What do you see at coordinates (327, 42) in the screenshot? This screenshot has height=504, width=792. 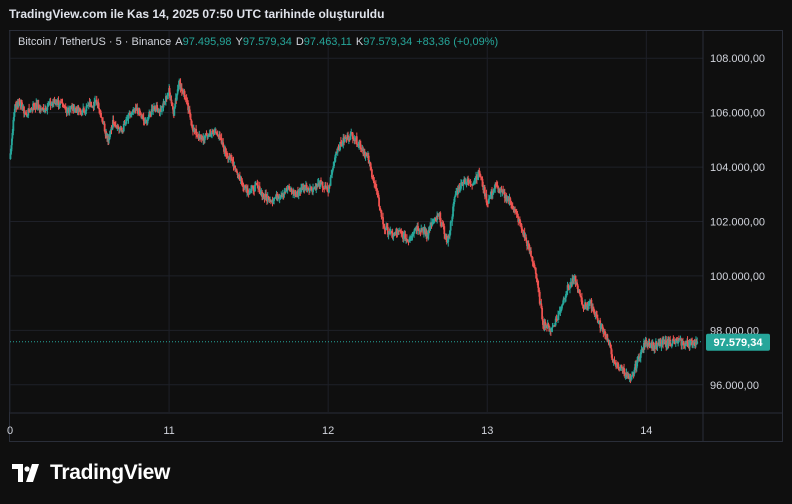 I see `low-value: 97.463,11` at bounding box center [327, 42].